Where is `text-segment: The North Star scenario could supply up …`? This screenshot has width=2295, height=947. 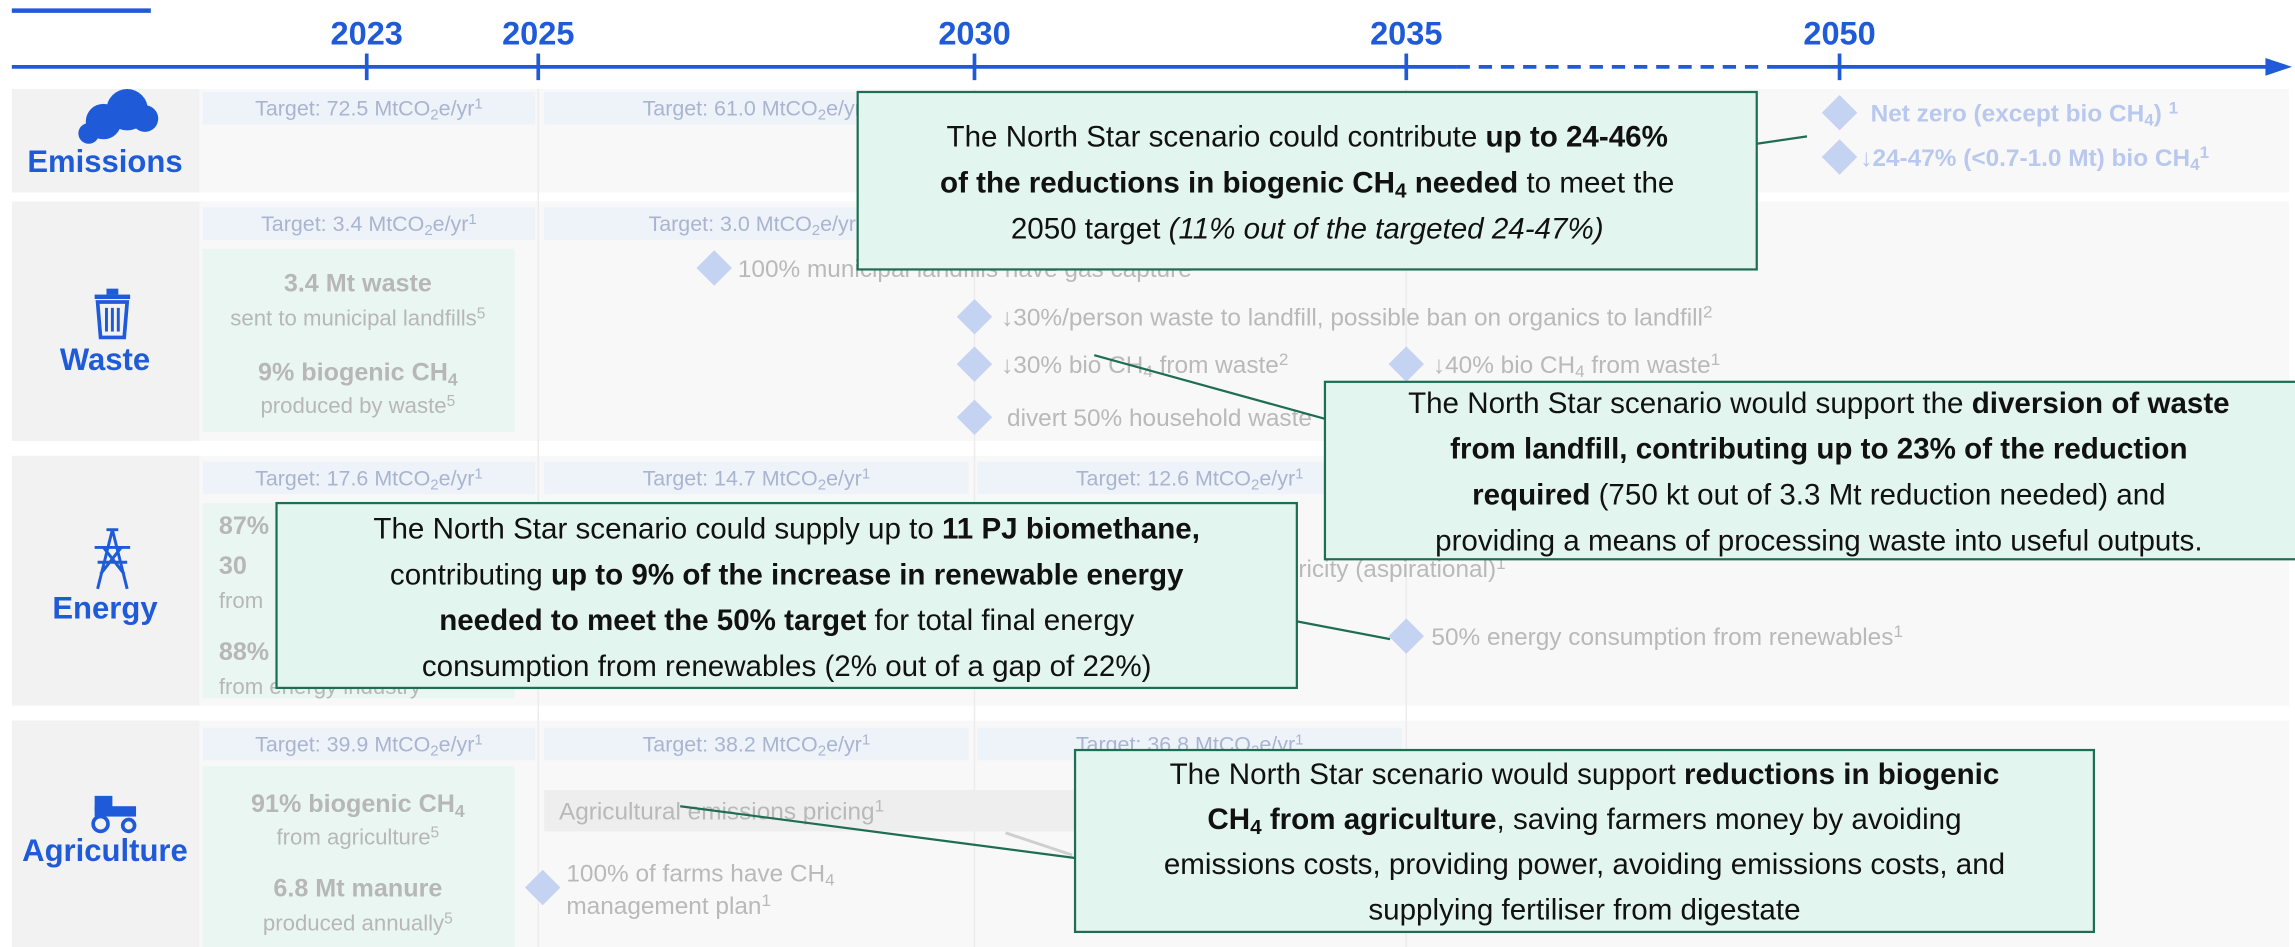
text-segment: The North Star scenario could supply up … is located at coordinates (657, 529).